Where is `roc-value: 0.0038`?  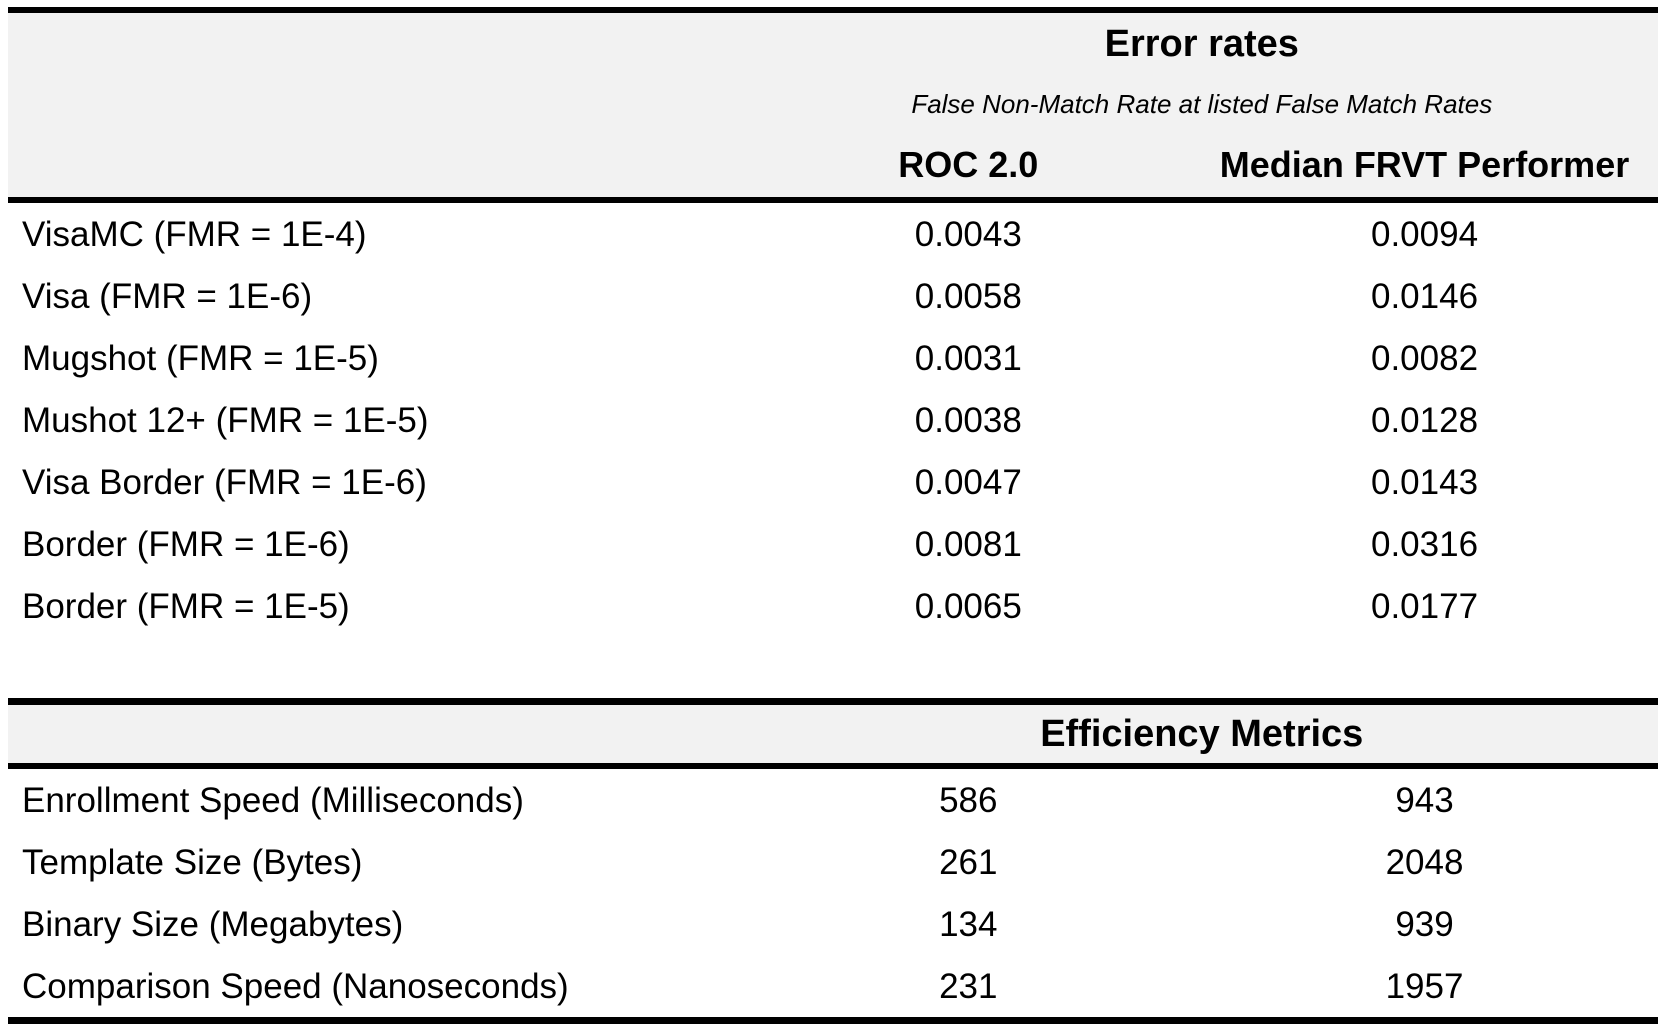 roc-value: 0.0038 is located at coordinates (968, 420).